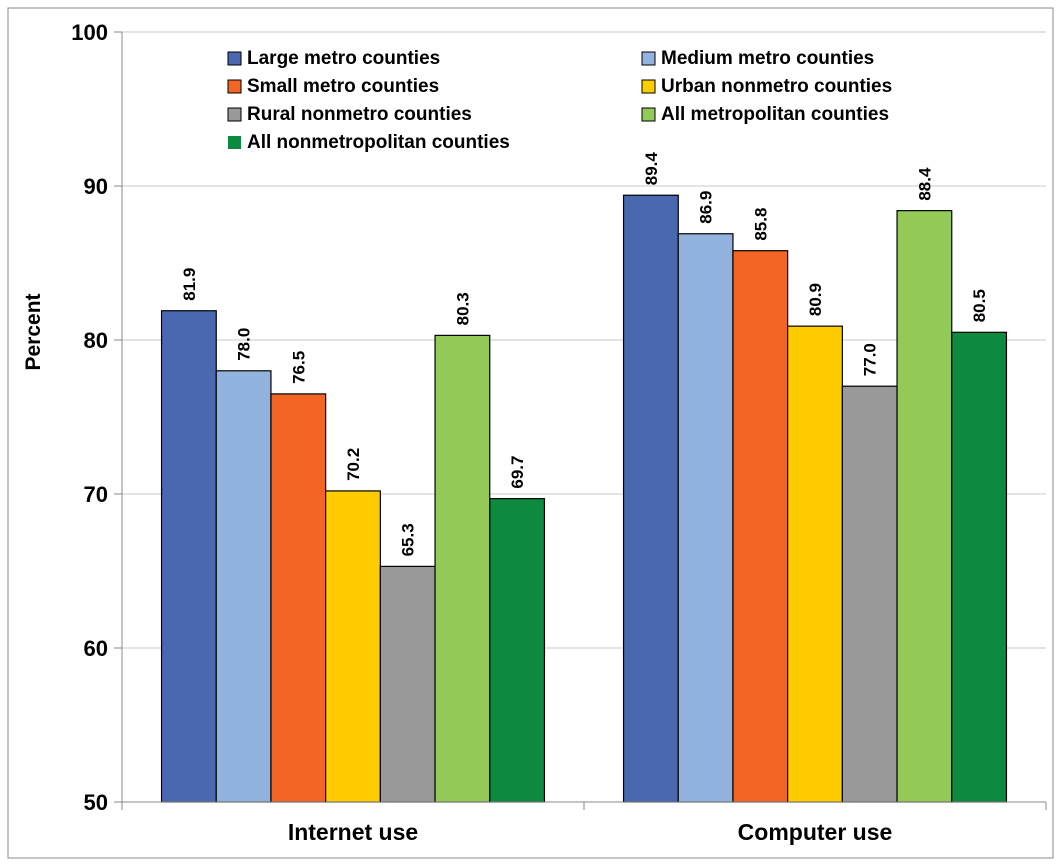 The height and width of the screenshot is (867, 1061). I want to click on data-label: 80.3, so click(462, 308).